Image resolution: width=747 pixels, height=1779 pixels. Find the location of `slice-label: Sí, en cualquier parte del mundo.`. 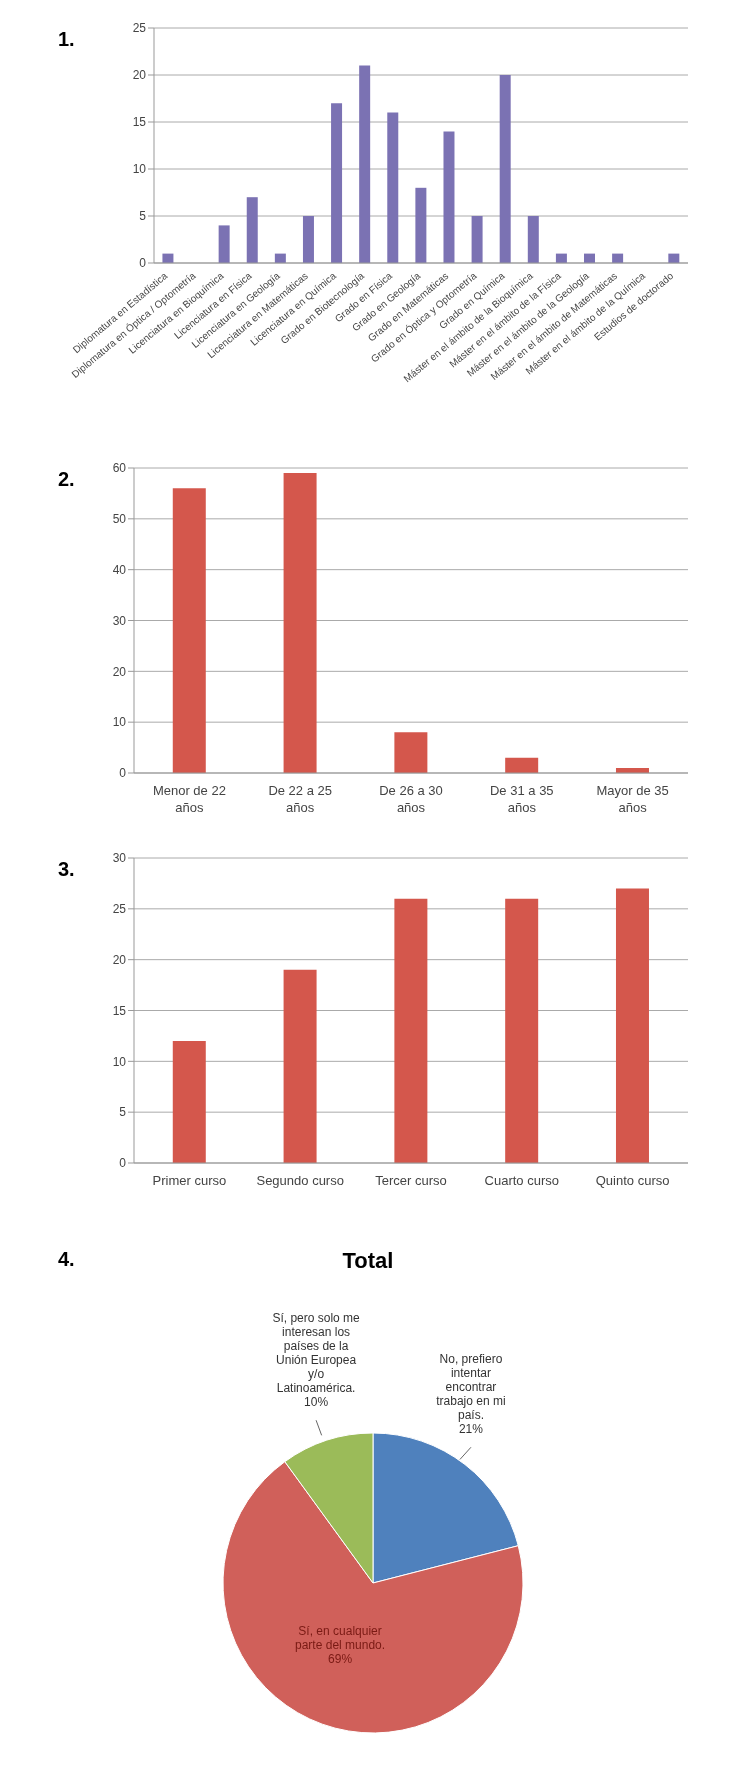

slice-label: Sí, en cualquier parte del mundo. is located at coordinates (340, 1637).